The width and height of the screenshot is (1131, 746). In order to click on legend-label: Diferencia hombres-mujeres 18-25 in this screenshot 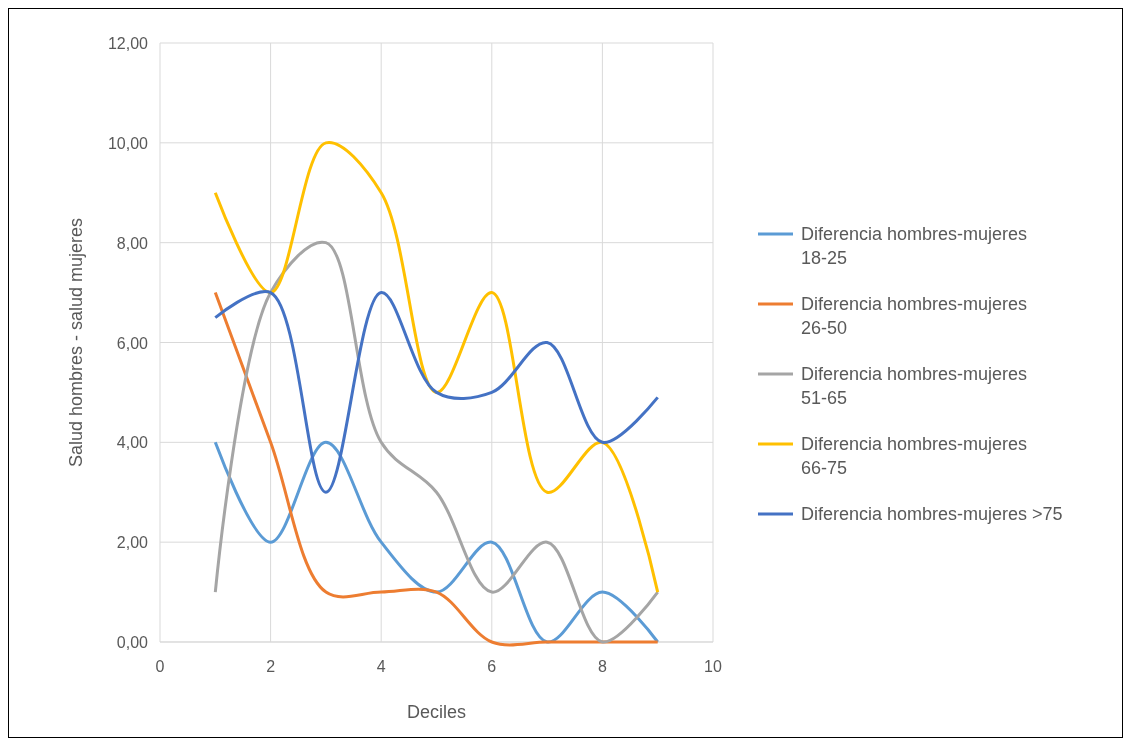, I will do `click(914, 246)`.